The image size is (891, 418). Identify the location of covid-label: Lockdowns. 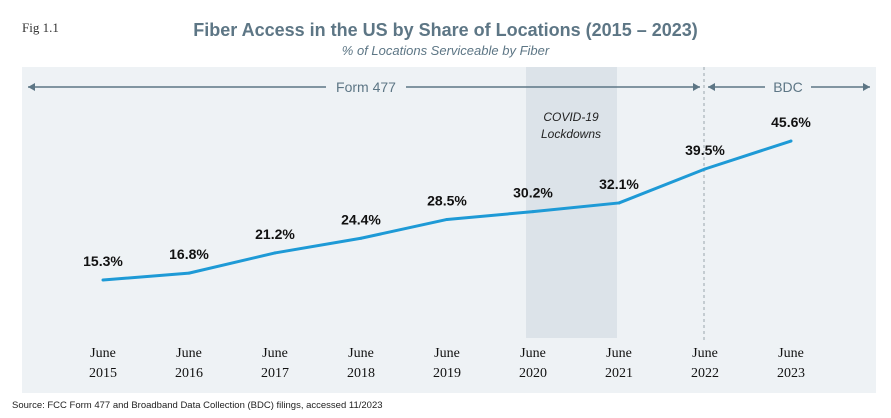
(571, 134).